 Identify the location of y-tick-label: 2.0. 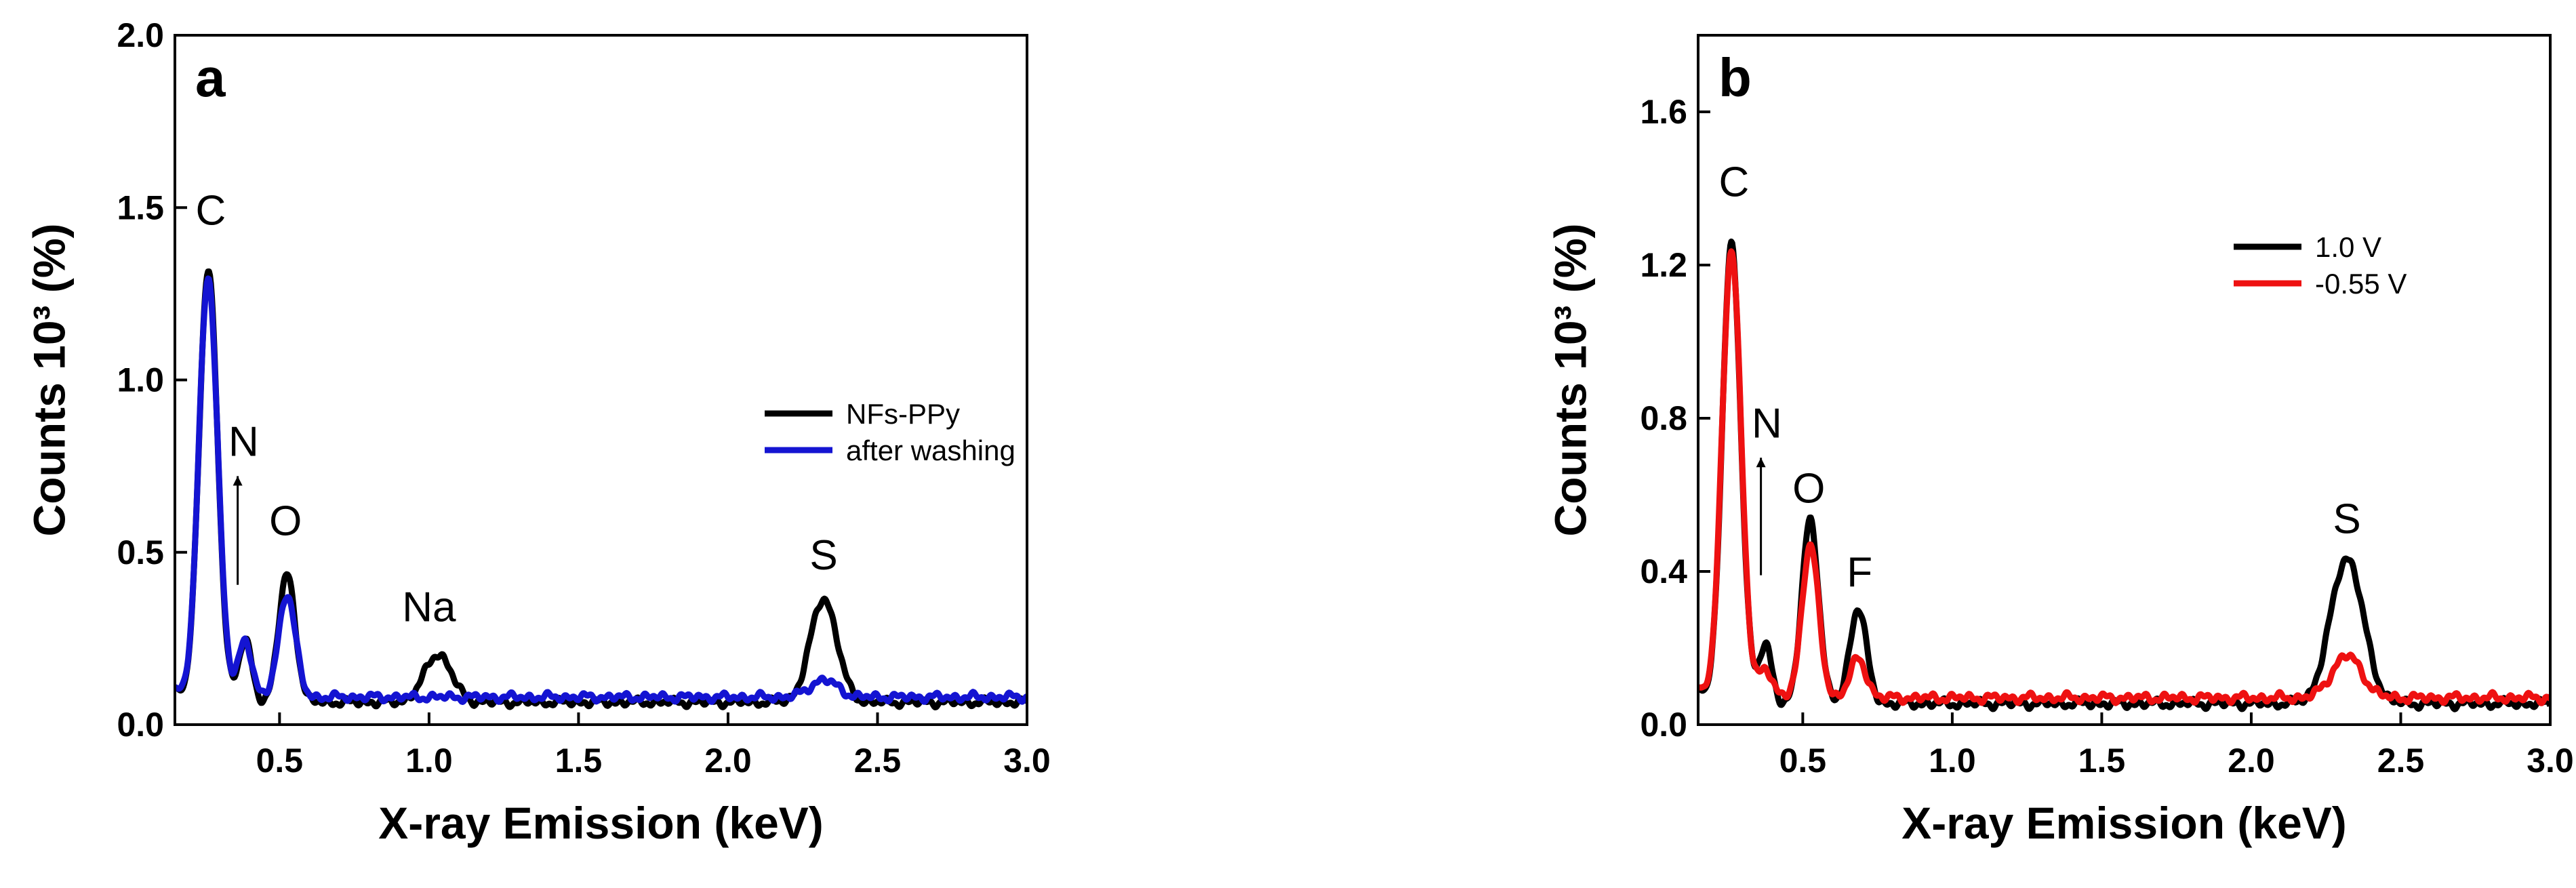
(140, 35).